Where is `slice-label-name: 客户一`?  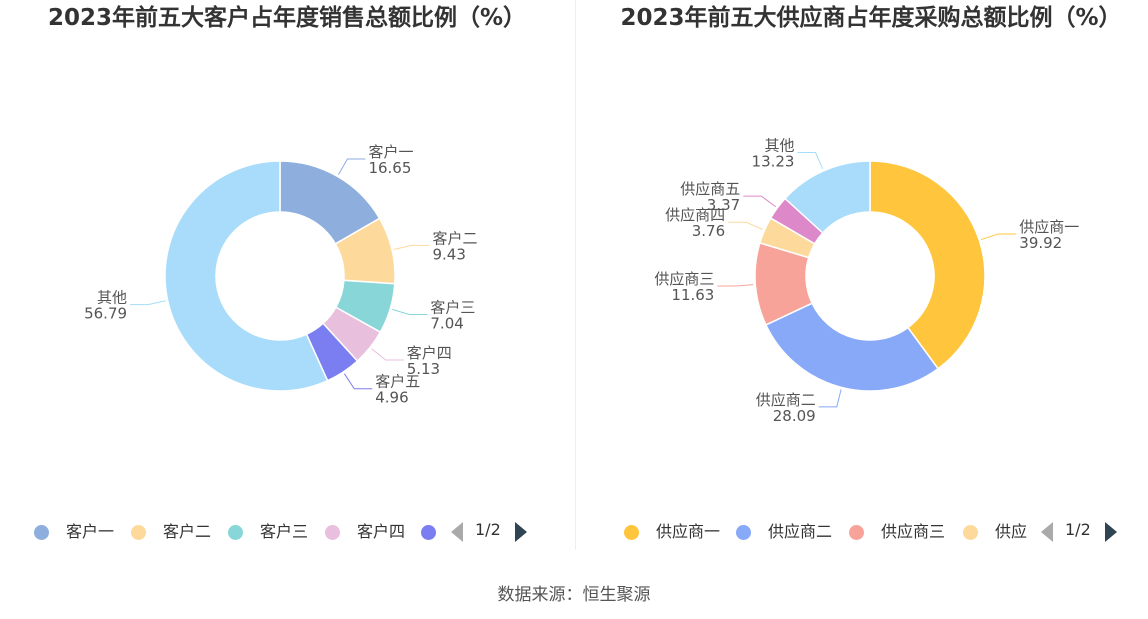 slice-label-name: 客户一 is located at coordinates (390, 152).